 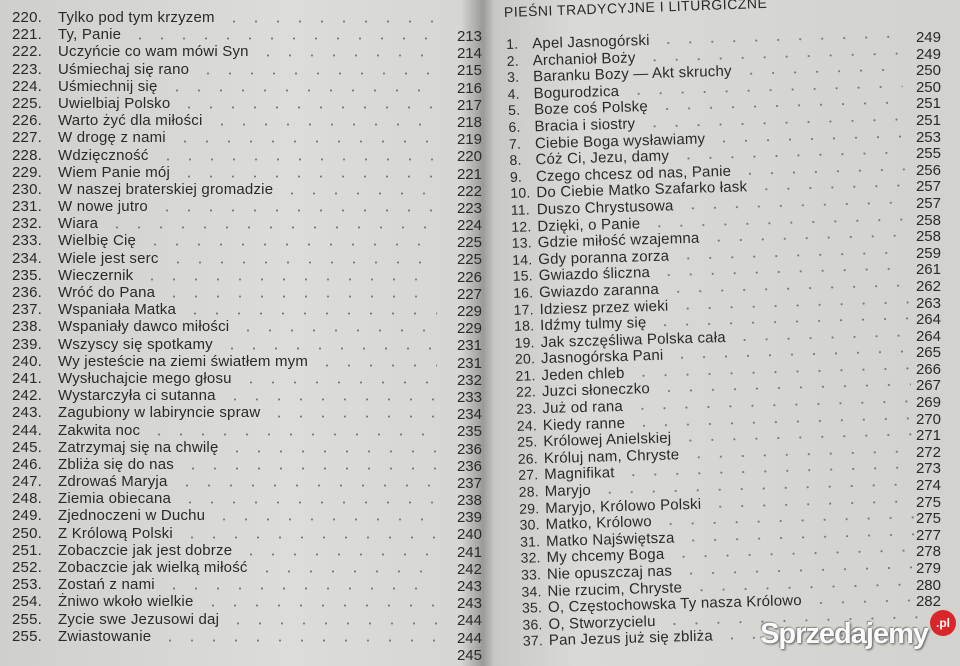 I want to click on page-number: 279, so click(x=928, y=568).